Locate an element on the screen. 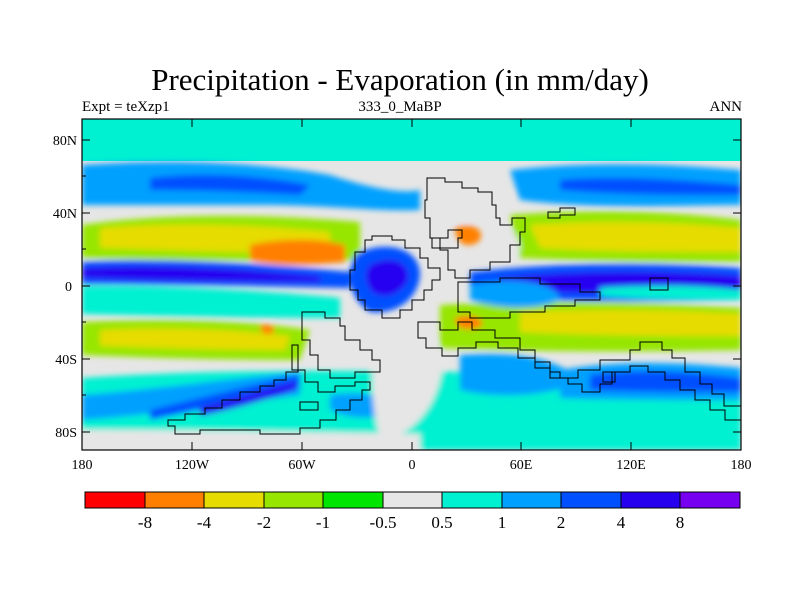 The width and height of the screenshot is (800, 600). map-title: Precipitation - Evaporation (in mm/day) is located at coordinates (400, 79).